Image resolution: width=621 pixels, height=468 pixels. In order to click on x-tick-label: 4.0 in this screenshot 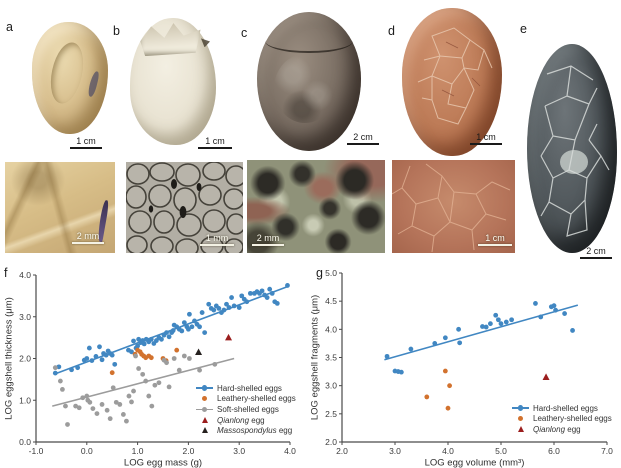, I will do `click(448, 451)`.